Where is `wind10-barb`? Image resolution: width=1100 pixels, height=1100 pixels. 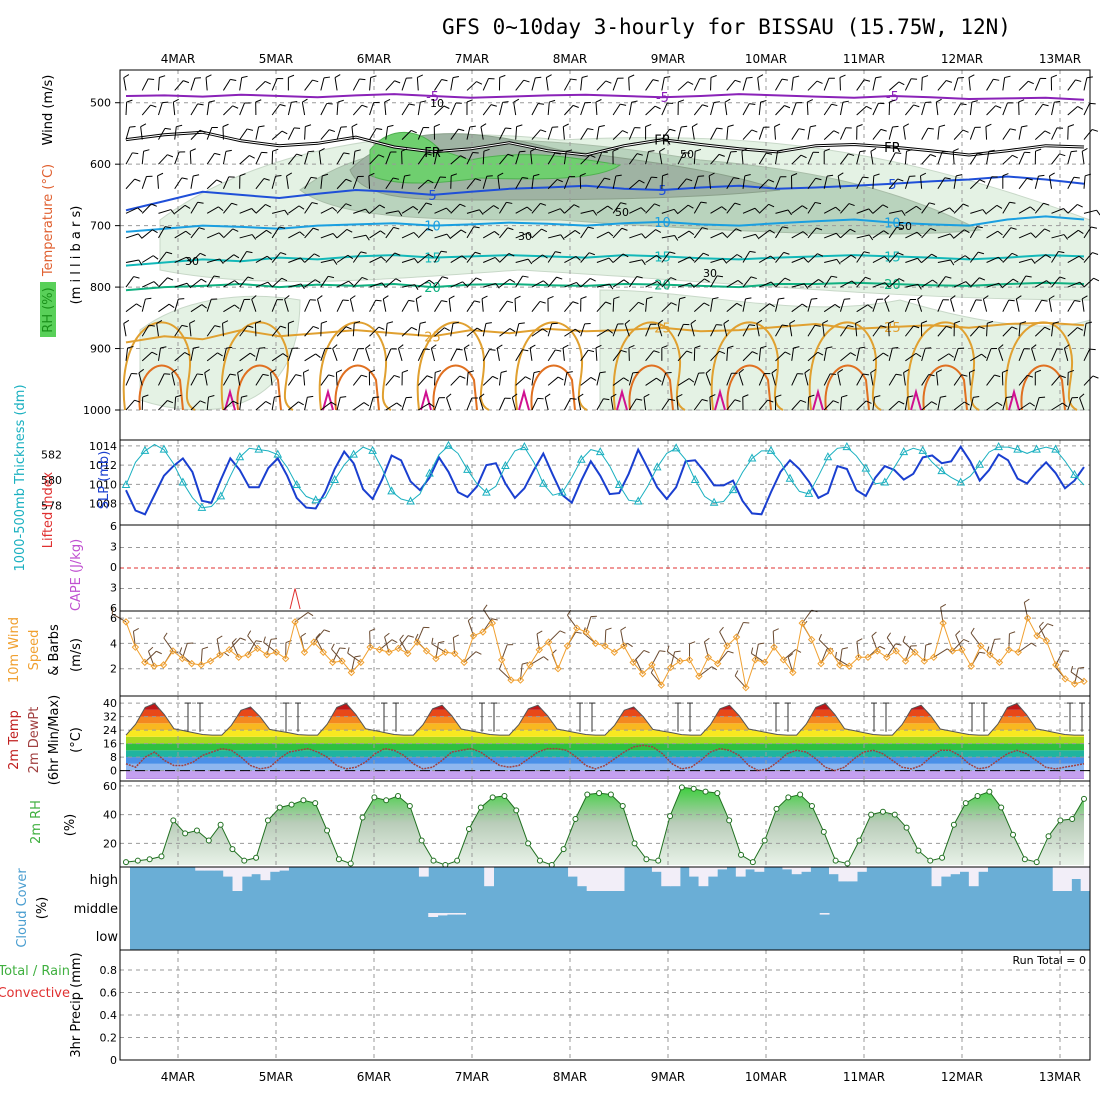
wind10-barb is located at coordinates (234, 644).